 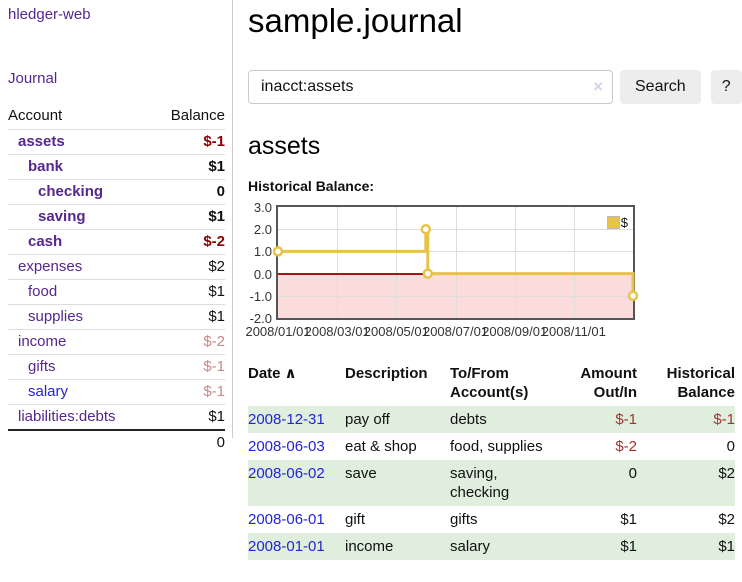 What do you see at coordinates (278, 331) in the screenshot?
I see `x-tick-label: 2008/01/01` at bounding box center [278, 331].